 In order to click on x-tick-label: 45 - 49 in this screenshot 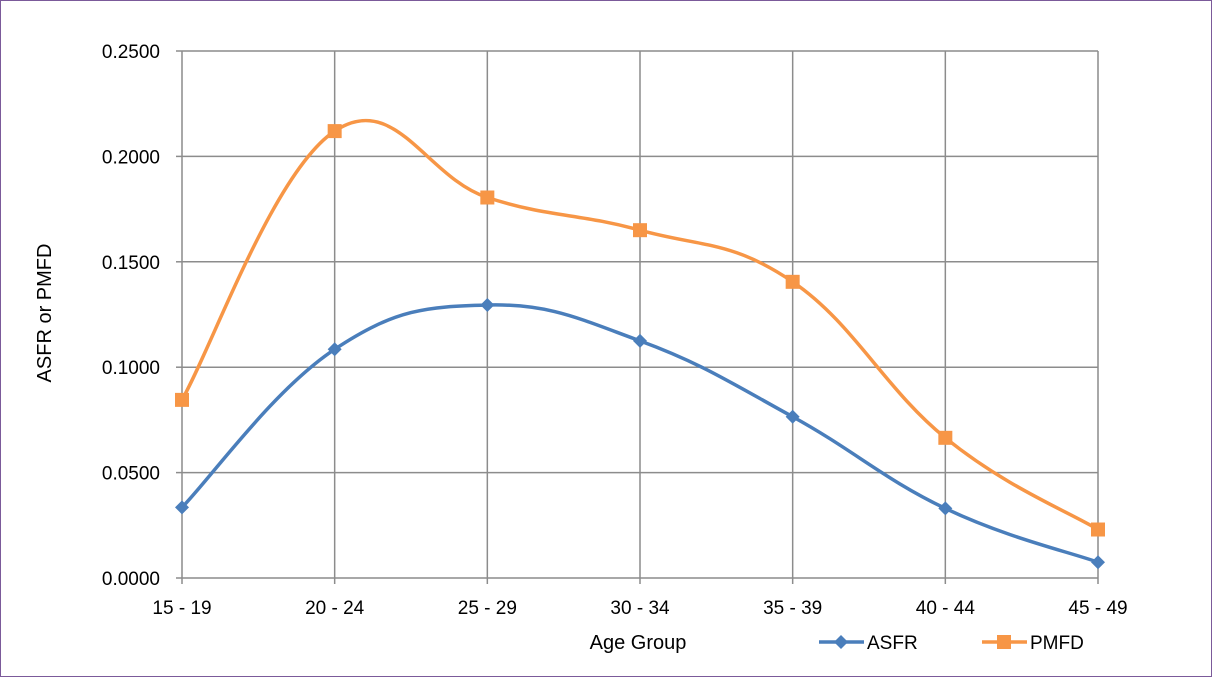, I will do `click(1097, 608)`.